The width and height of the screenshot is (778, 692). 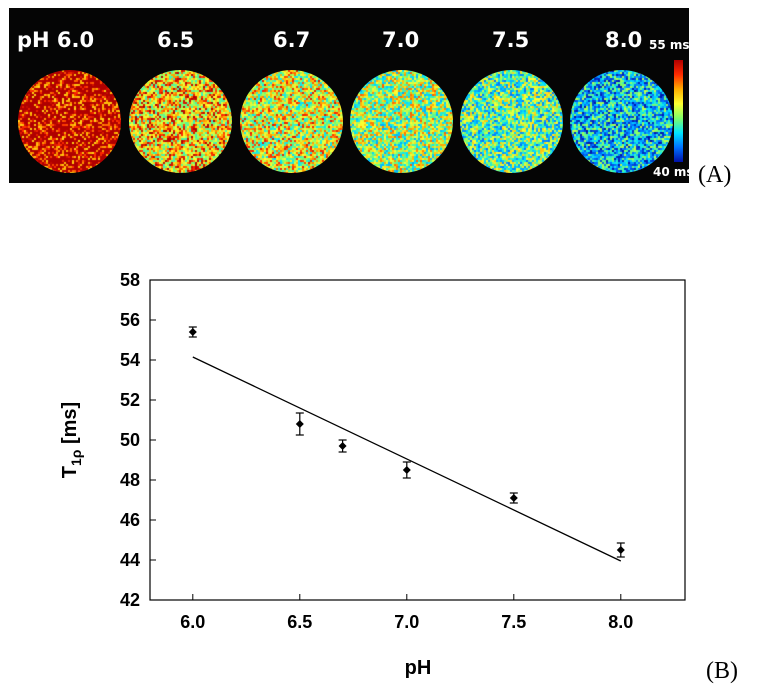 I want to click on y-tick-label: 48, so click(x=130, y=480).